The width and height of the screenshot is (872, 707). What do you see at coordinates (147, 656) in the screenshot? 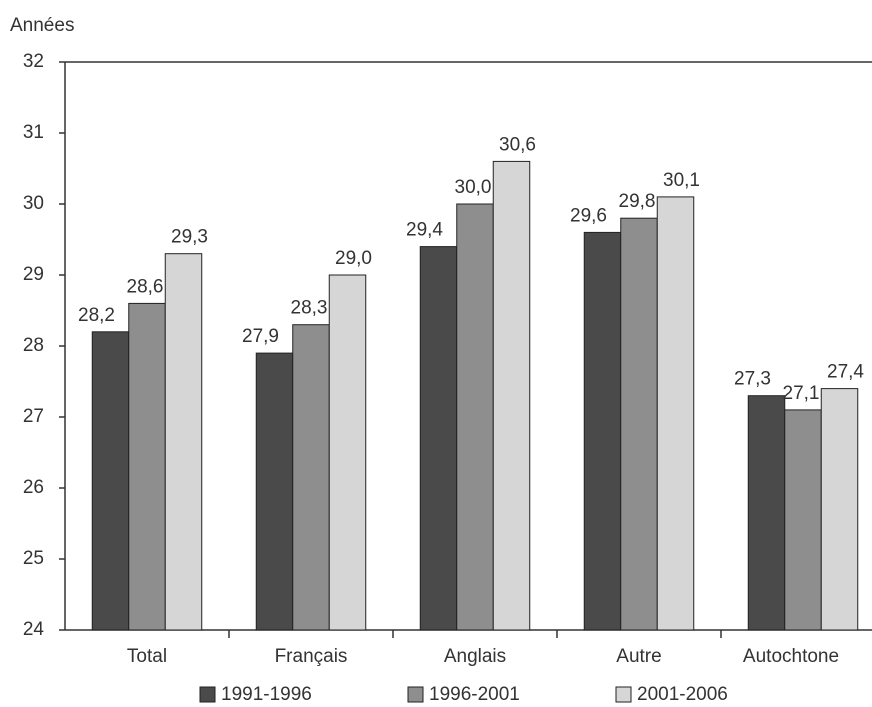
I see `x-tick-label: Total` at bounding box center [147, 656].